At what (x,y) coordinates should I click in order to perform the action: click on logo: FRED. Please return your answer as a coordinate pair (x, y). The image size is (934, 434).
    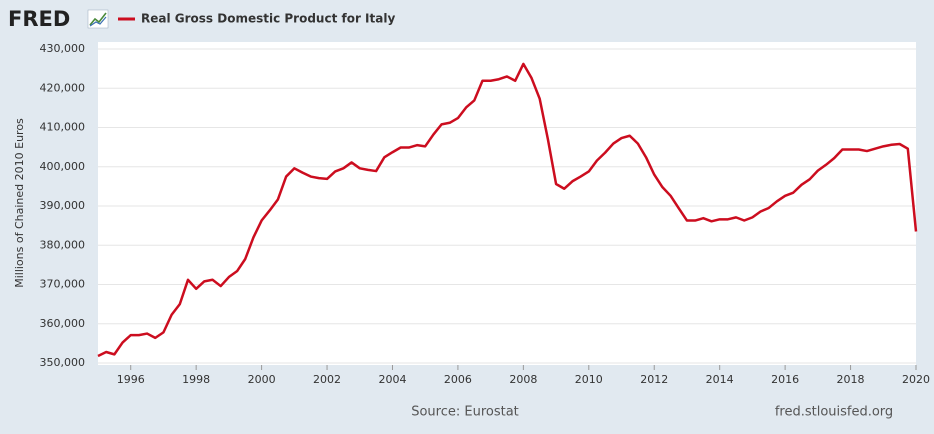
    Looking at the image, I should click on (39, 19).